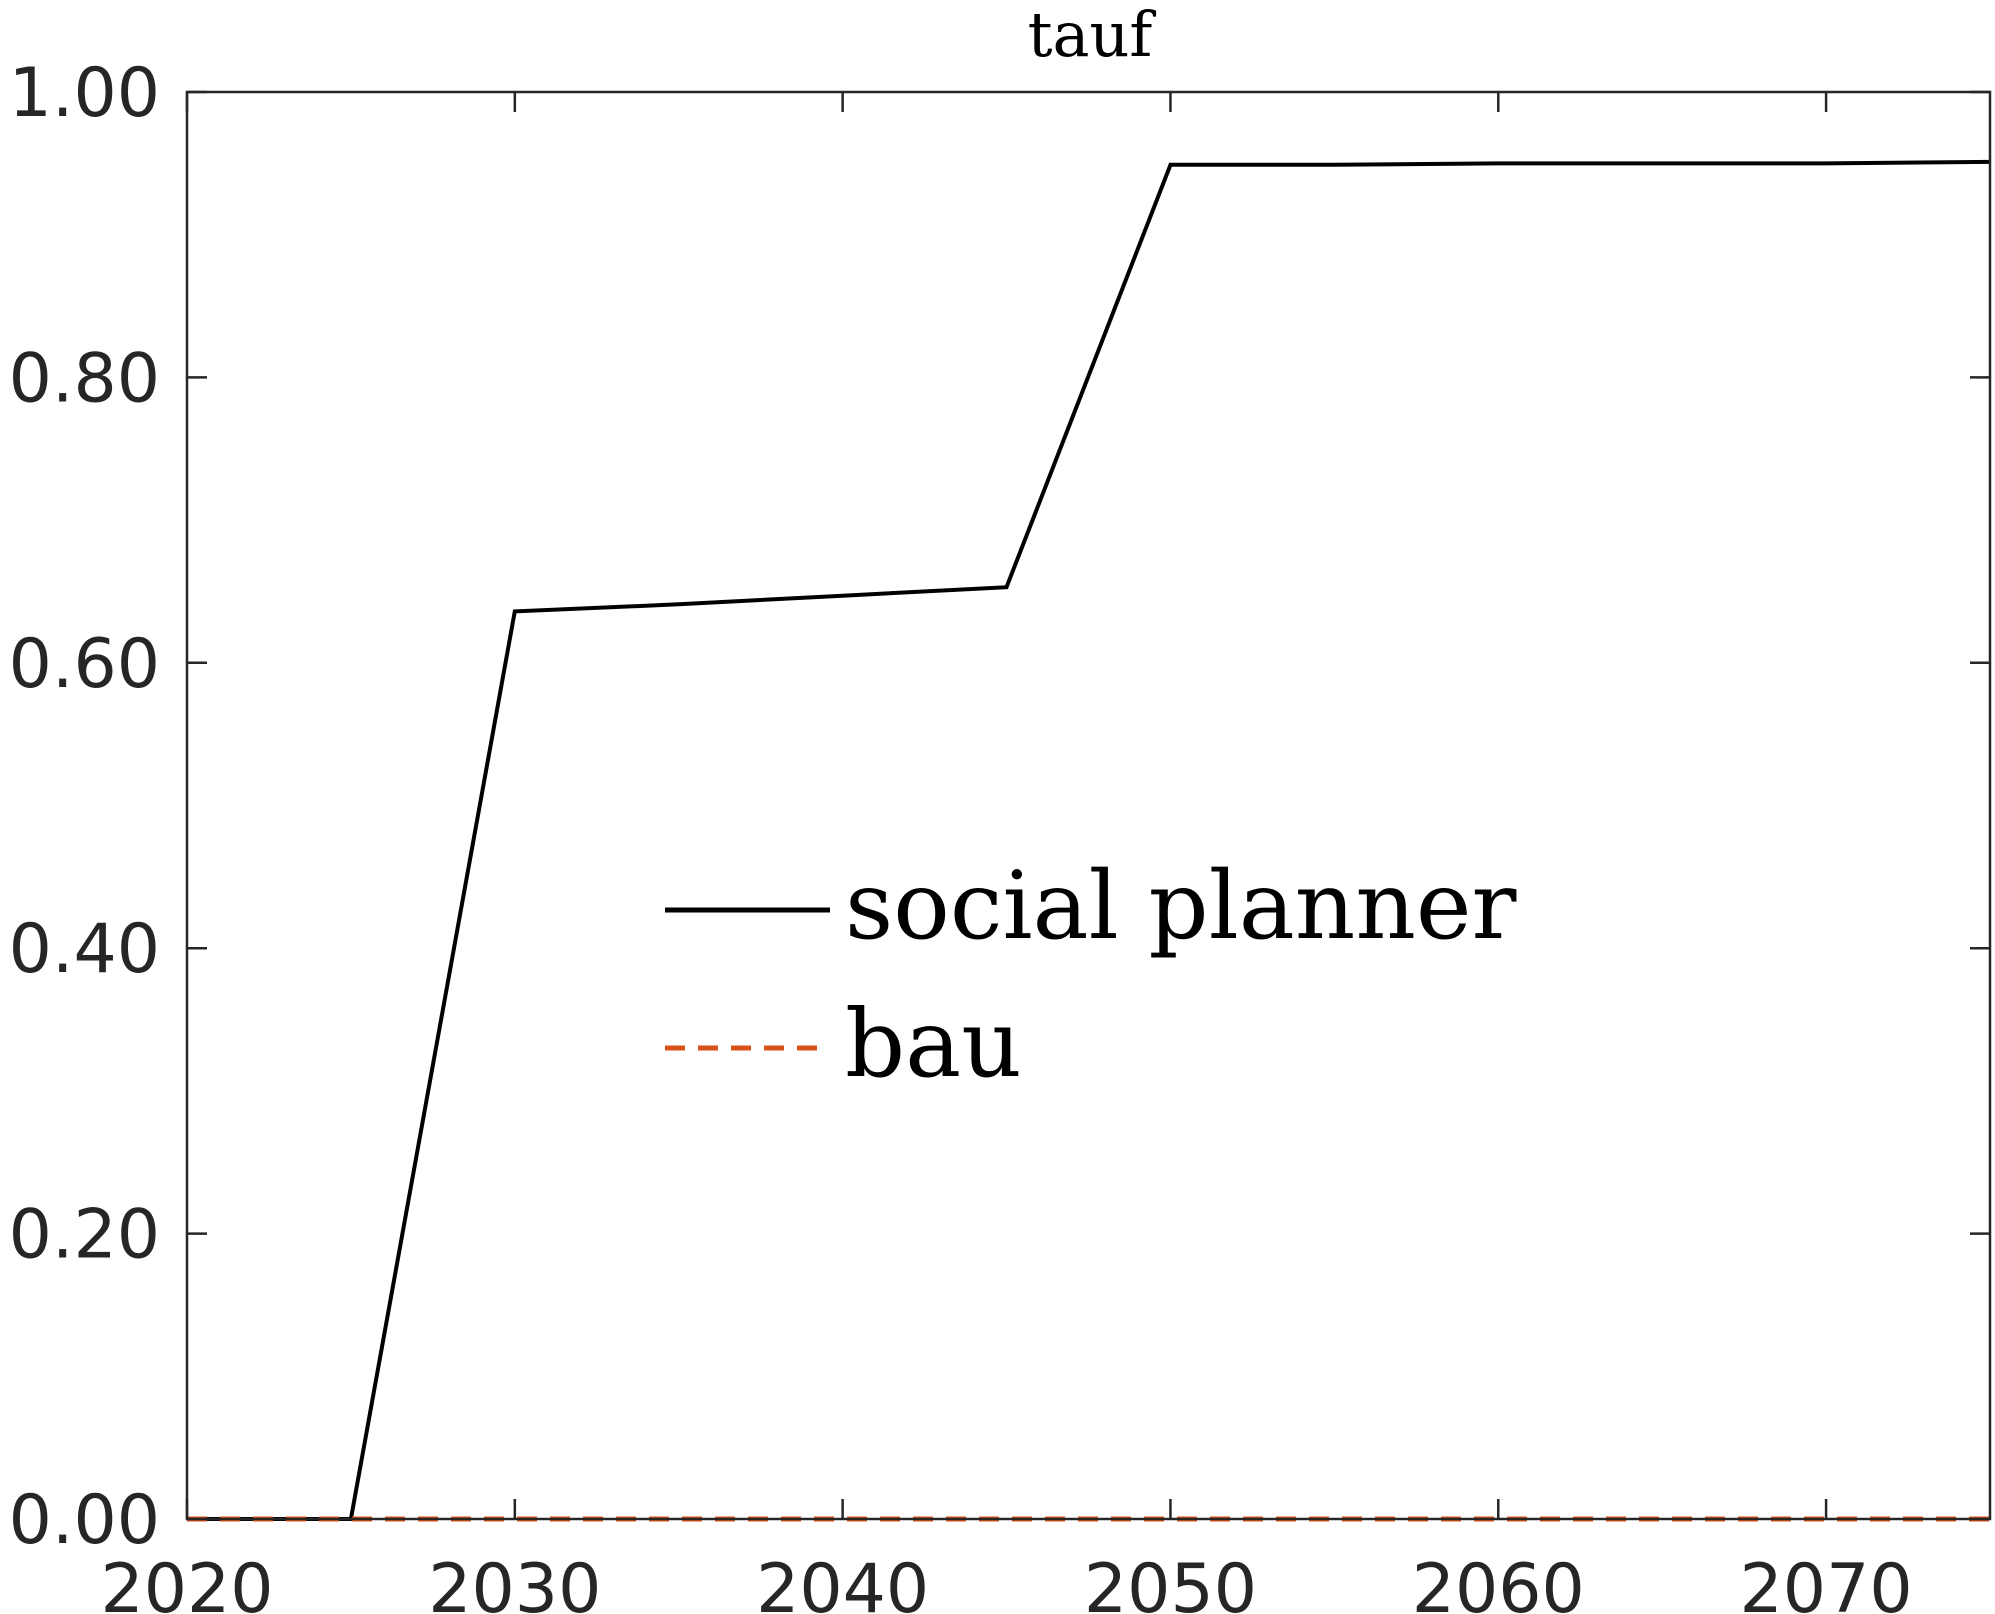 The image size is (1995, 1614). What do you see at coordinates (1092, 35) in the screenshot?
I see `chart-title: tauf` at bounding box center [1092, 35].